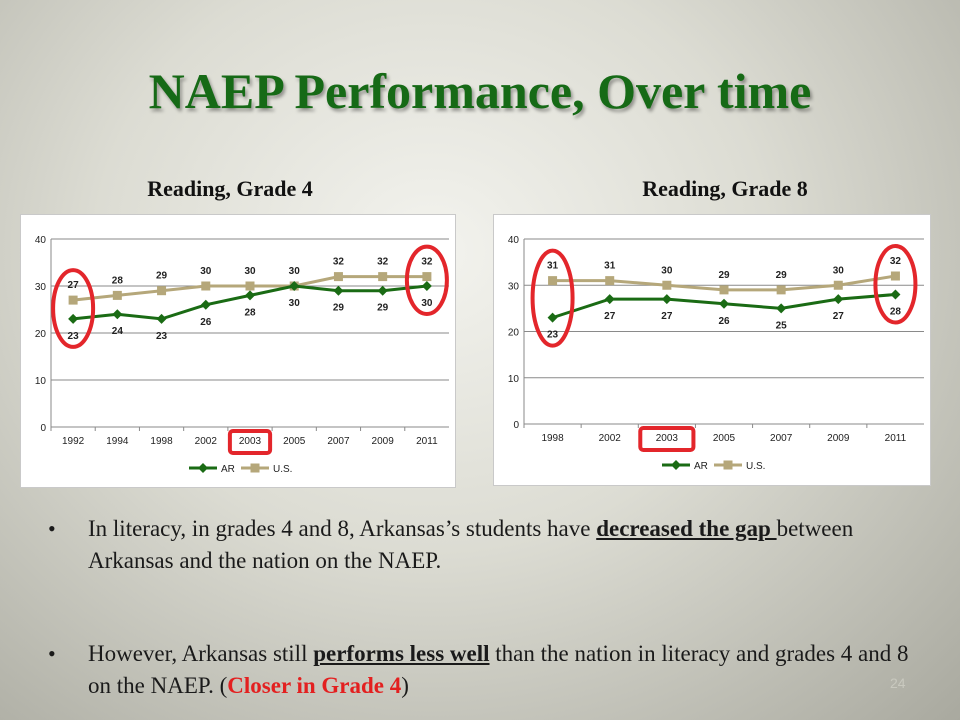 This screenshot has height=720, width=960. Describe the element at coordinates (701, 466) in the screenshot. I see `g8-legend-label-ar: AR` at that location.